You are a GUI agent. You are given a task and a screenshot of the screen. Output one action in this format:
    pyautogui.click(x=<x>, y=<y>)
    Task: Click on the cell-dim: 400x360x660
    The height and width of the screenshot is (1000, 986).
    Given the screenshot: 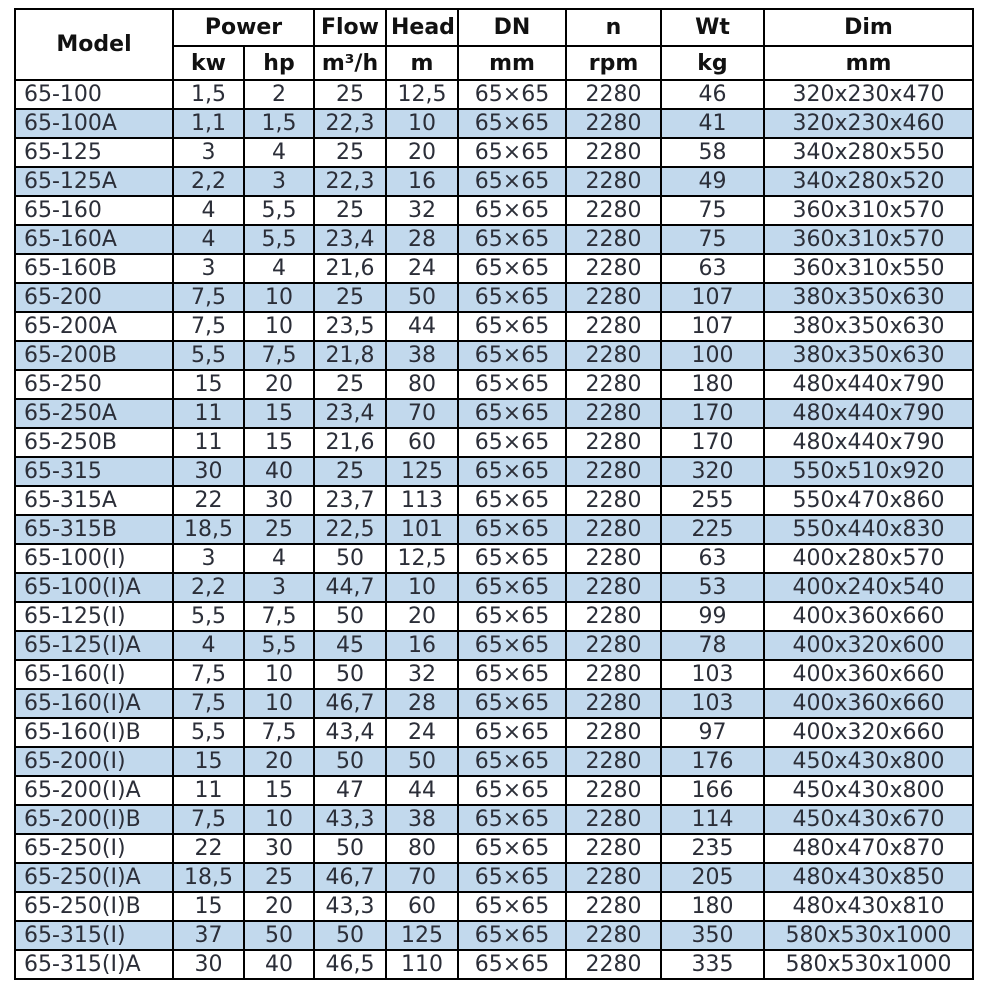 What is the action you would take?
    pyautogui.click(x=868, y=616)
    